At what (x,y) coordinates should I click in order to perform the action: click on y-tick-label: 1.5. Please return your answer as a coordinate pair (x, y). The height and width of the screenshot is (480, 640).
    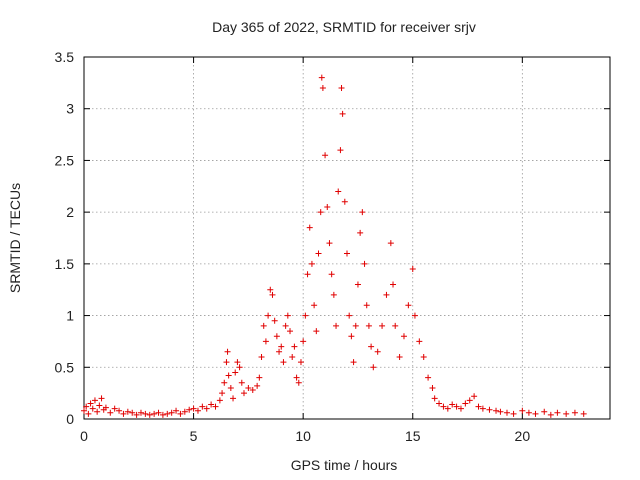
    Looking at the image, I should click on (65, 264).